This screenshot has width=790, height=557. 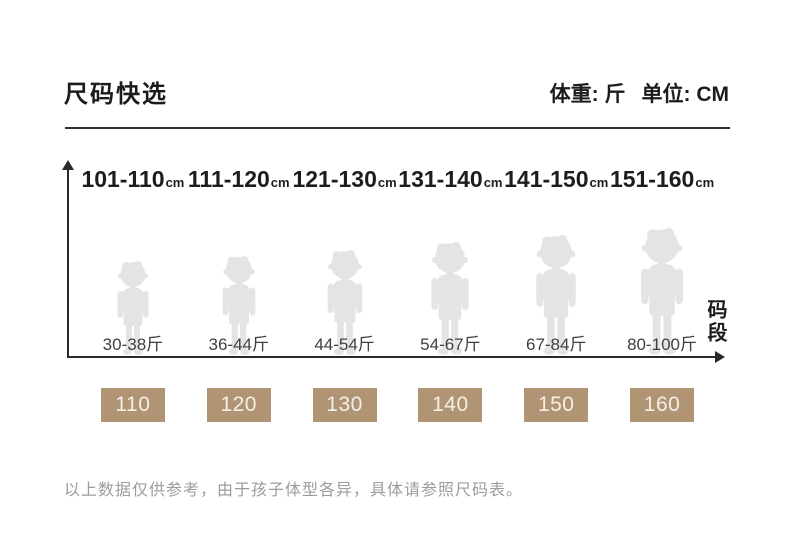 What do you see at coordinates (132, 405) in the screenshot?
I see `size-button-110: 110` at bounding box center [132, 405].